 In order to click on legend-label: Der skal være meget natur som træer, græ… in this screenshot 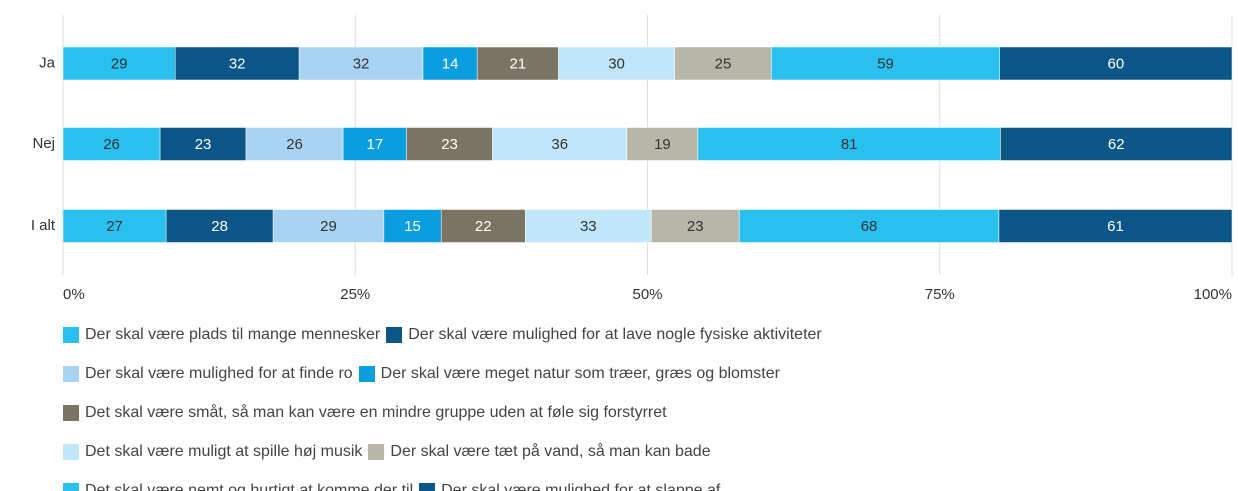, I will do `click(580, 373)`.